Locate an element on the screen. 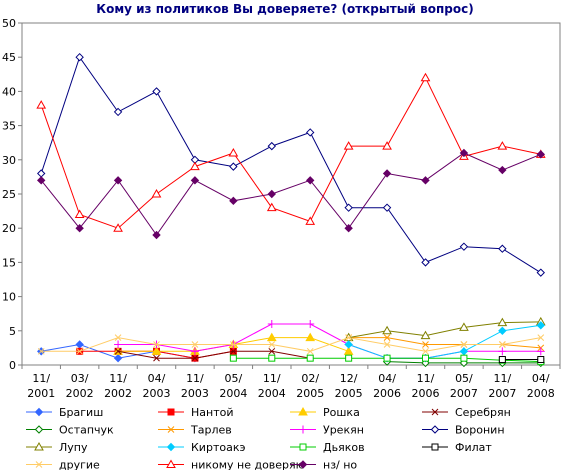 The width and height of the screenshot is (570, 470). series-3-line is located at coordinates (214, 354).